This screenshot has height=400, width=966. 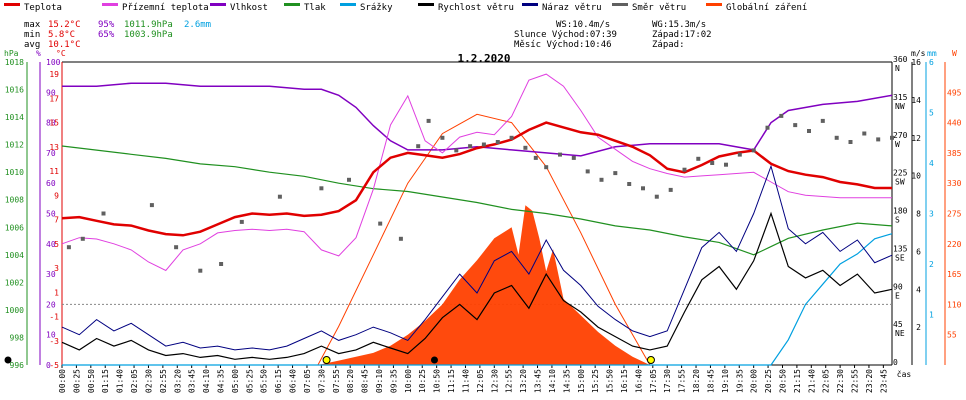 What do you see at coordinates (900, 173) in the screenshot?
I see `dir-tick: 225` at bounding box center [900, 173].